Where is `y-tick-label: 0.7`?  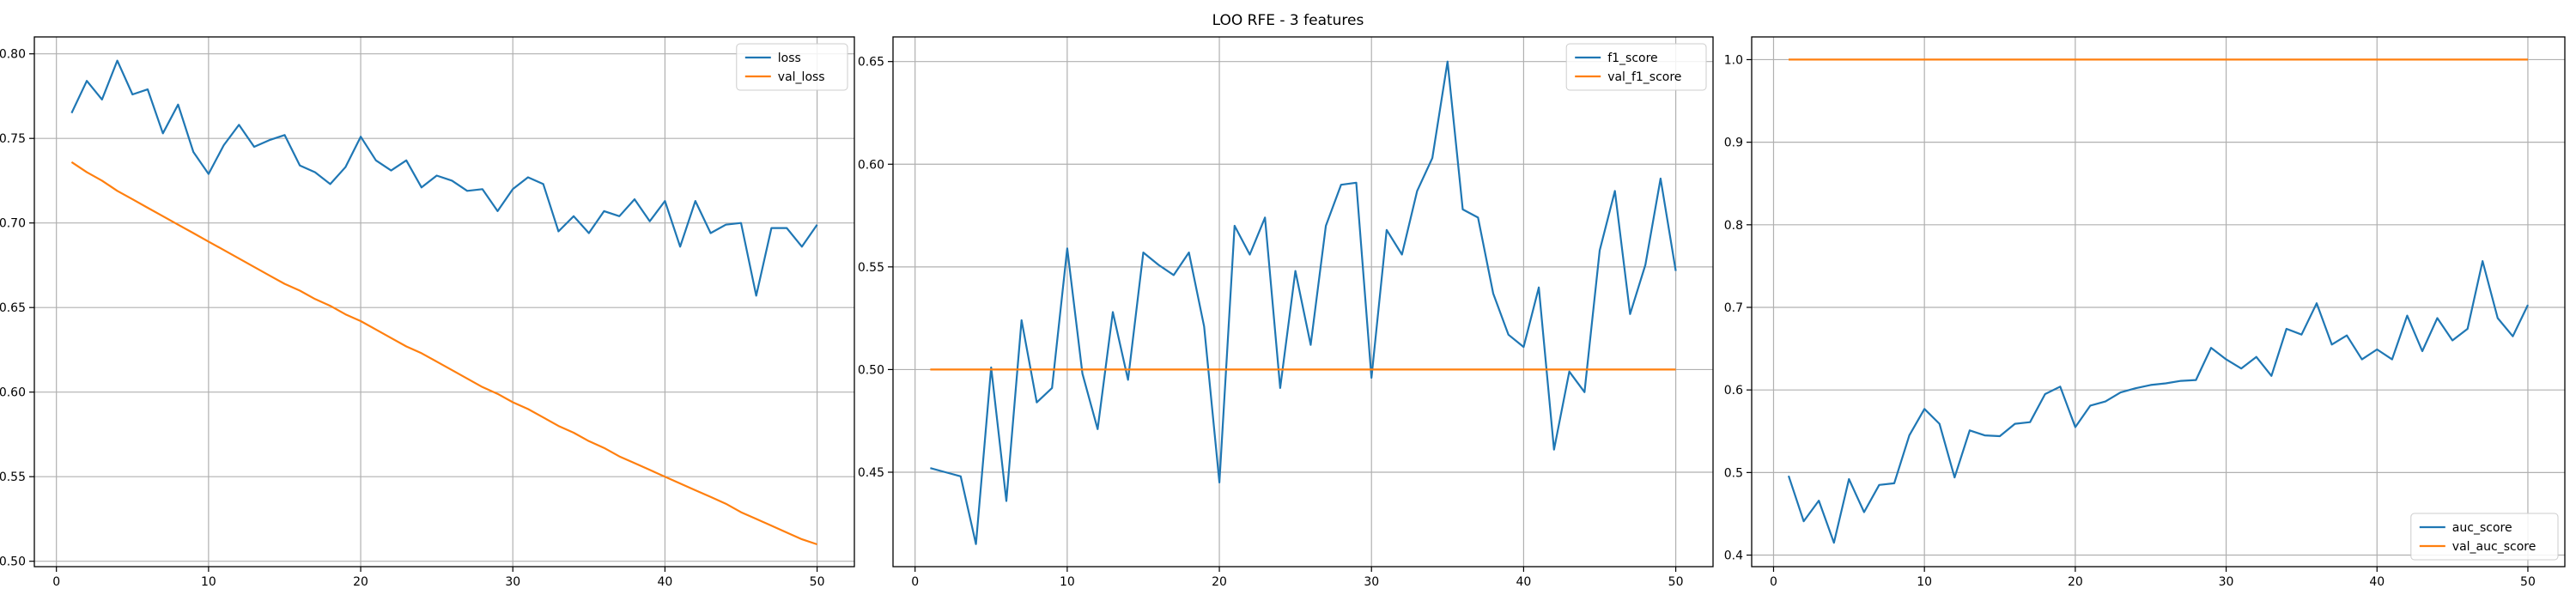
y-tick-label: 0.7 is located at coordinates (1733, 308).